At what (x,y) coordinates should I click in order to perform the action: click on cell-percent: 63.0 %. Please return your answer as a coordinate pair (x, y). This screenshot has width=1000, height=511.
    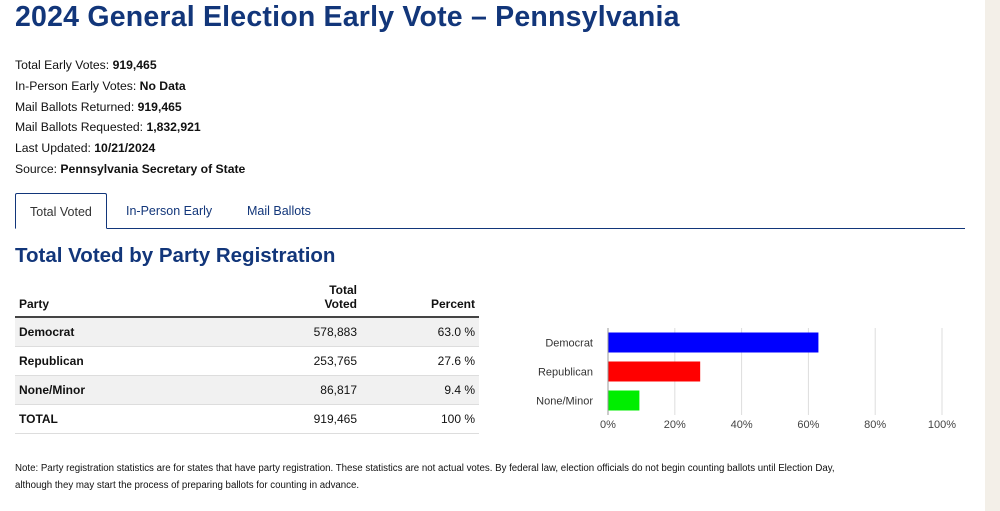
    Looking at the image, I should click on (420, 332).